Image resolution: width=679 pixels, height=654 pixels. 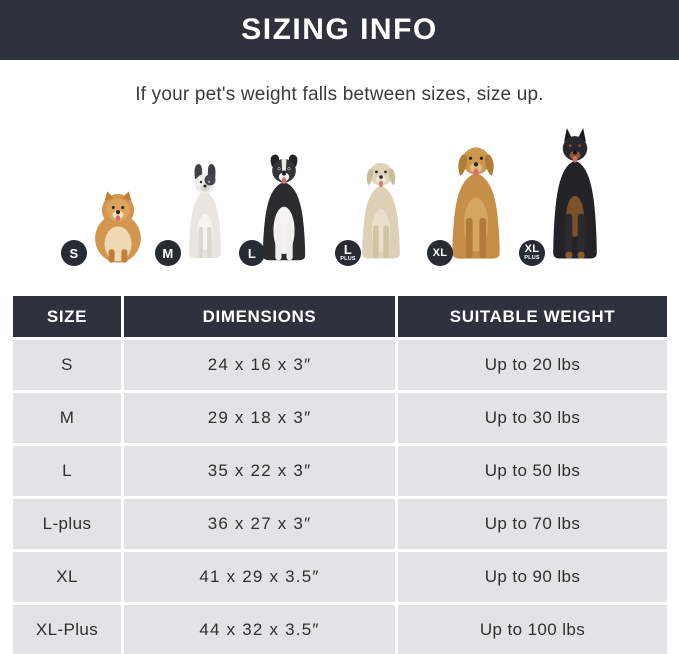 I want to click on table-cell-size: L, so click(x=67, y=471).